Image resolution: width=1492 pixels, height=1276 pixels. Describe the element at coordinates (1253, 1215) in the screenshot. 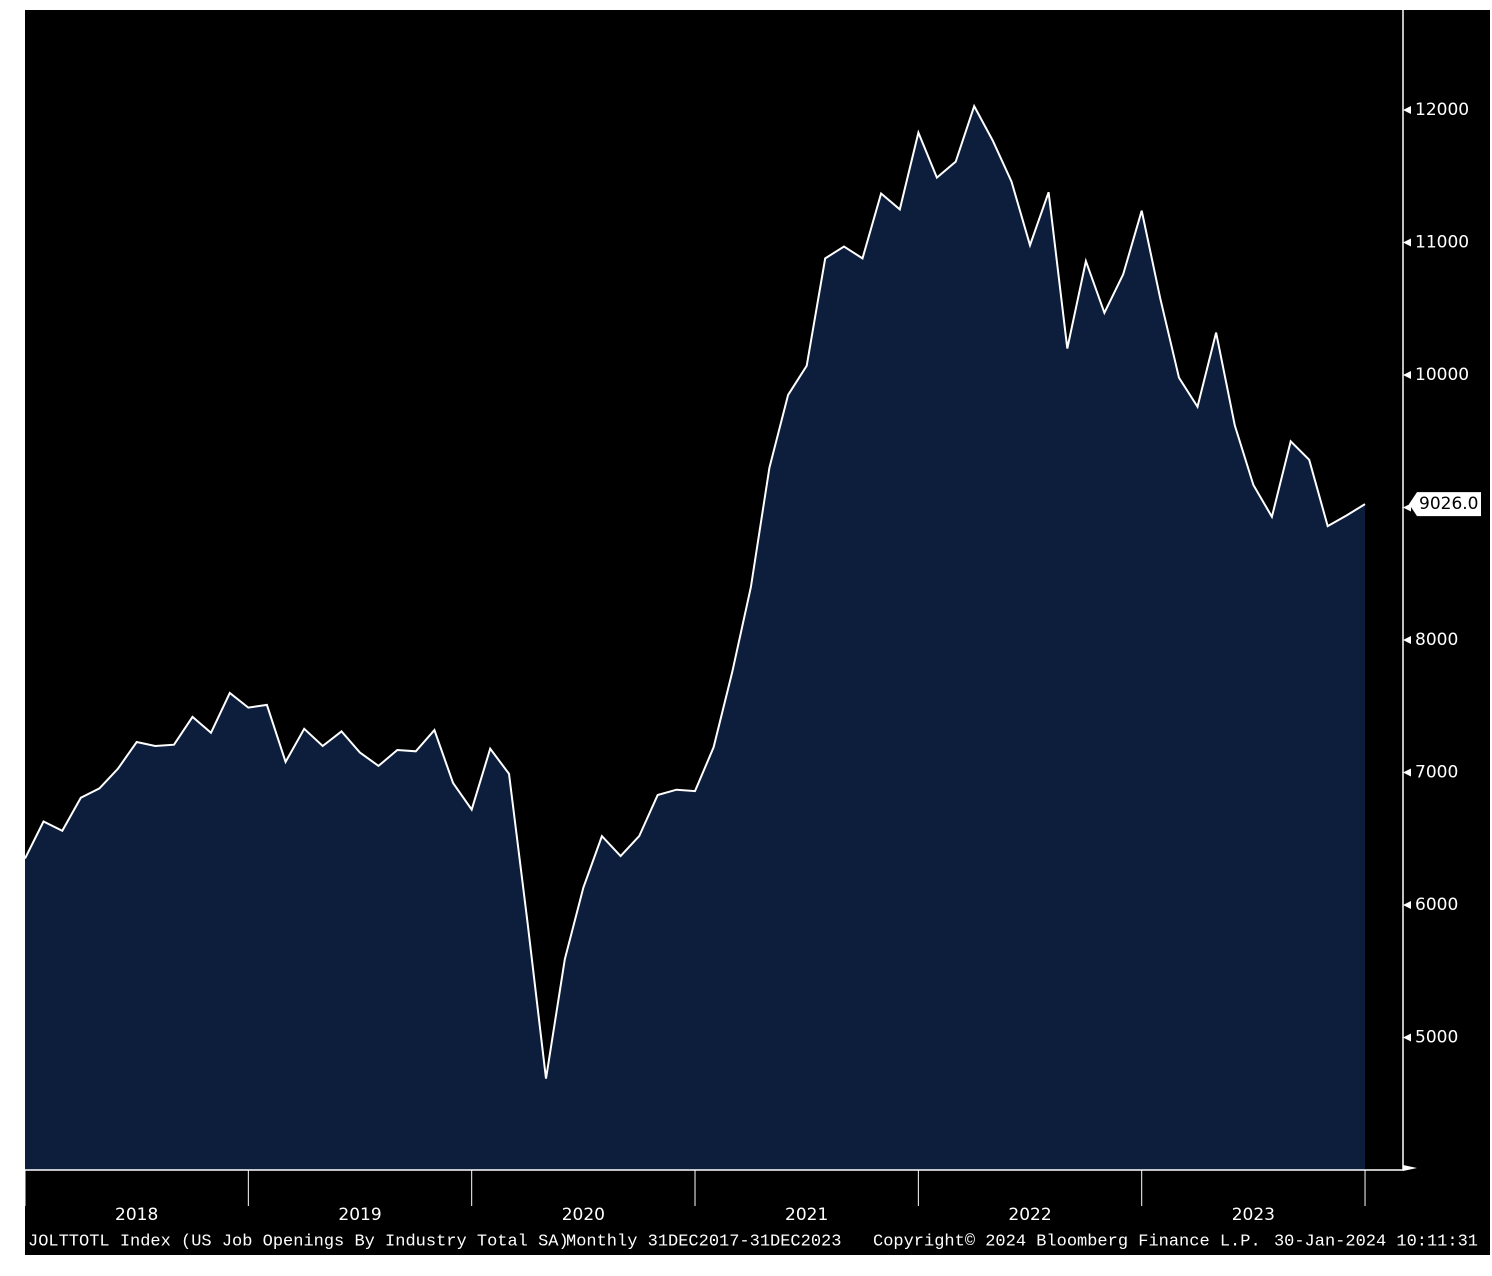

I see `x-tick-label: 2023` at that location.